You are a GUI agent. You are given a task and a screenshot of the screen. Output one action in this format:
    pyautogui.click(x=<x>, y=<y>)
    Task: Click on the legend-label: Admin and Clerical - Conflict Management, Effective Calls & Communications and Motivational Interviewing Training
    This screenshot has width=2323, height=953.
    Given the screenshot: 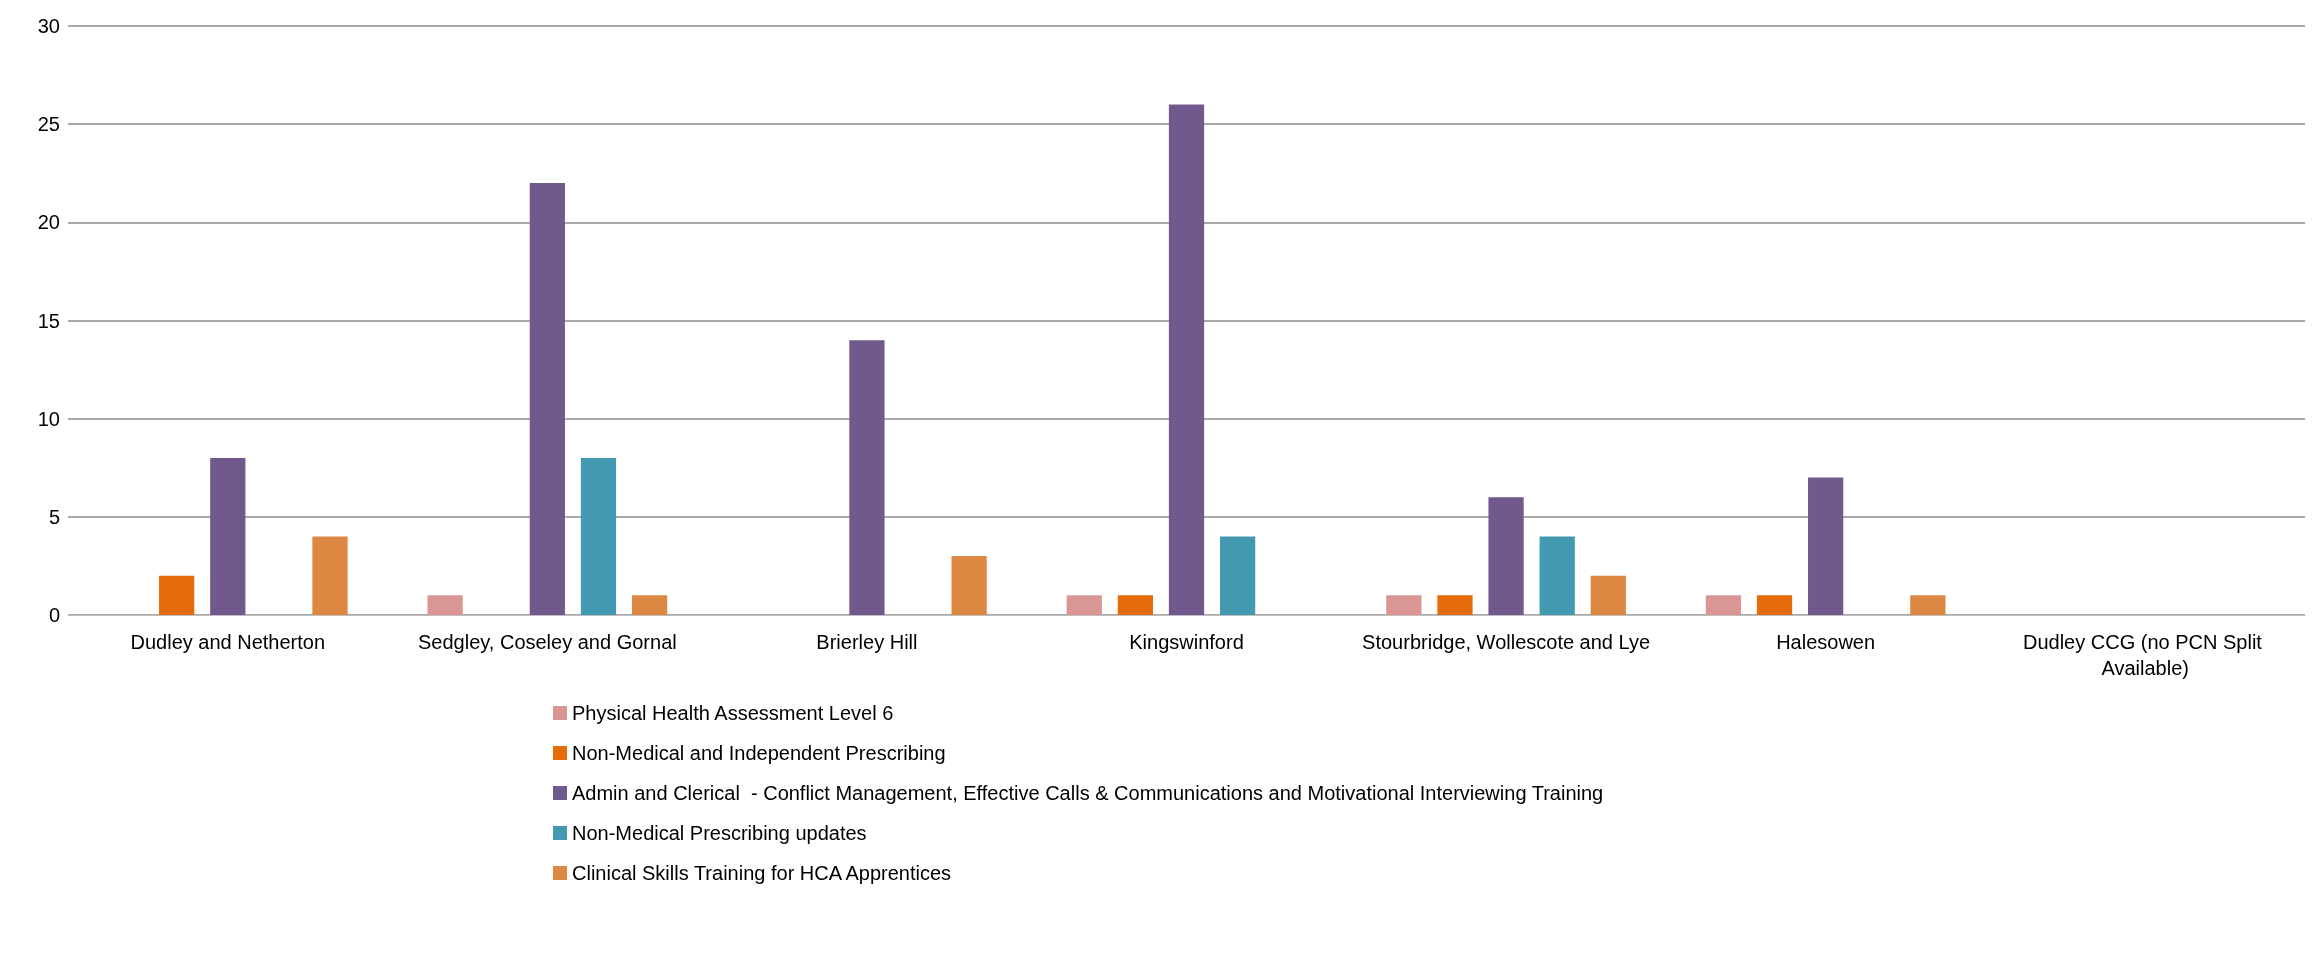 What is the action you would take?
    pyautogui.click(x=1088, y=793)
    